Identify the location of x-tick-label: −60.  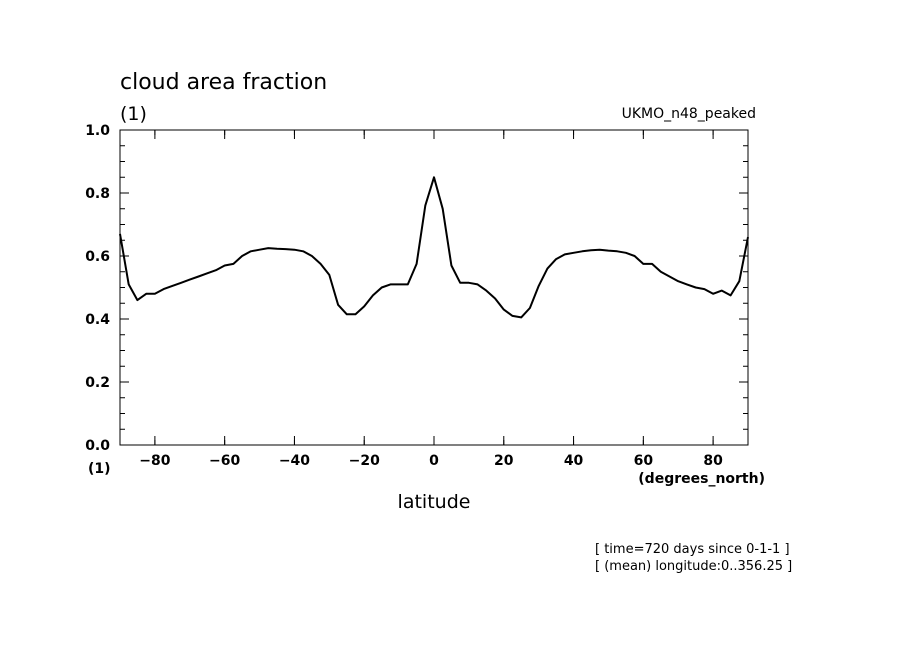
(224, 461).